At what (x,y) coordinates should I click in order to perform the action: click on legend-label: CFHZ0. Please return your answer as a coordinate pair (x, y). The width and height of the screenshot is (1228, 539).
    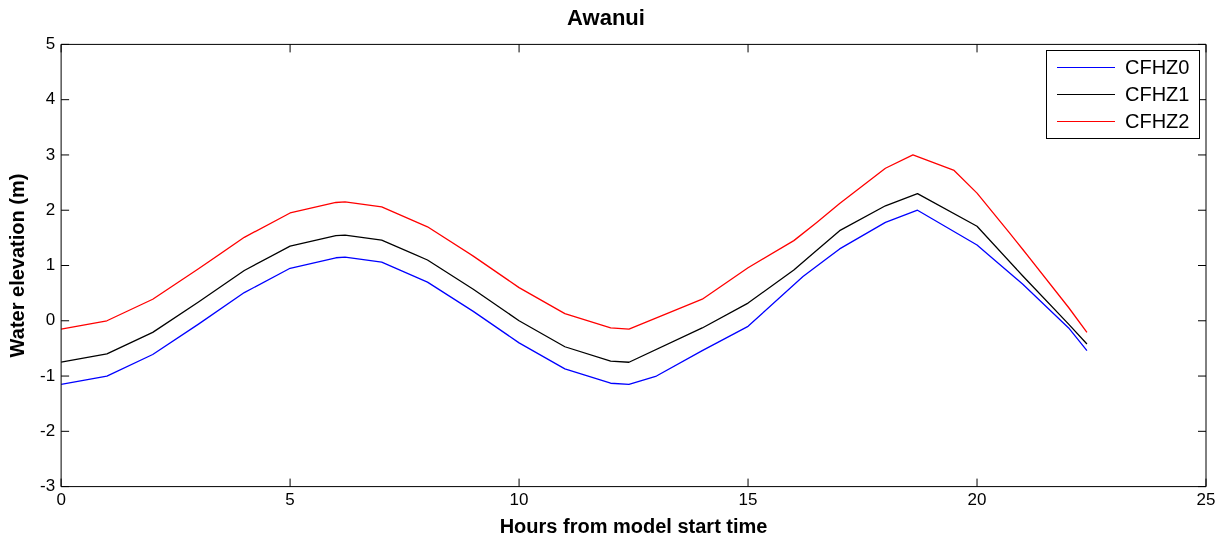
    Looking at the image, I should click on (1157, 68).